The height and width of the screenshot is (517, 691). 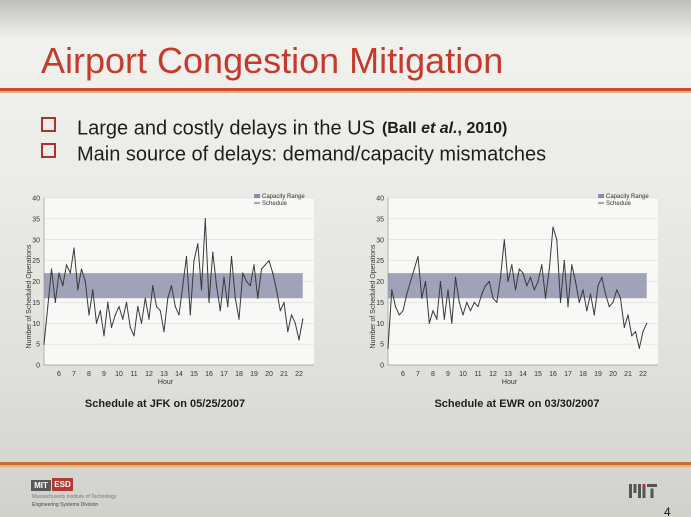 I want to click on y-tick-label: 0, so click(x=382, y=366).